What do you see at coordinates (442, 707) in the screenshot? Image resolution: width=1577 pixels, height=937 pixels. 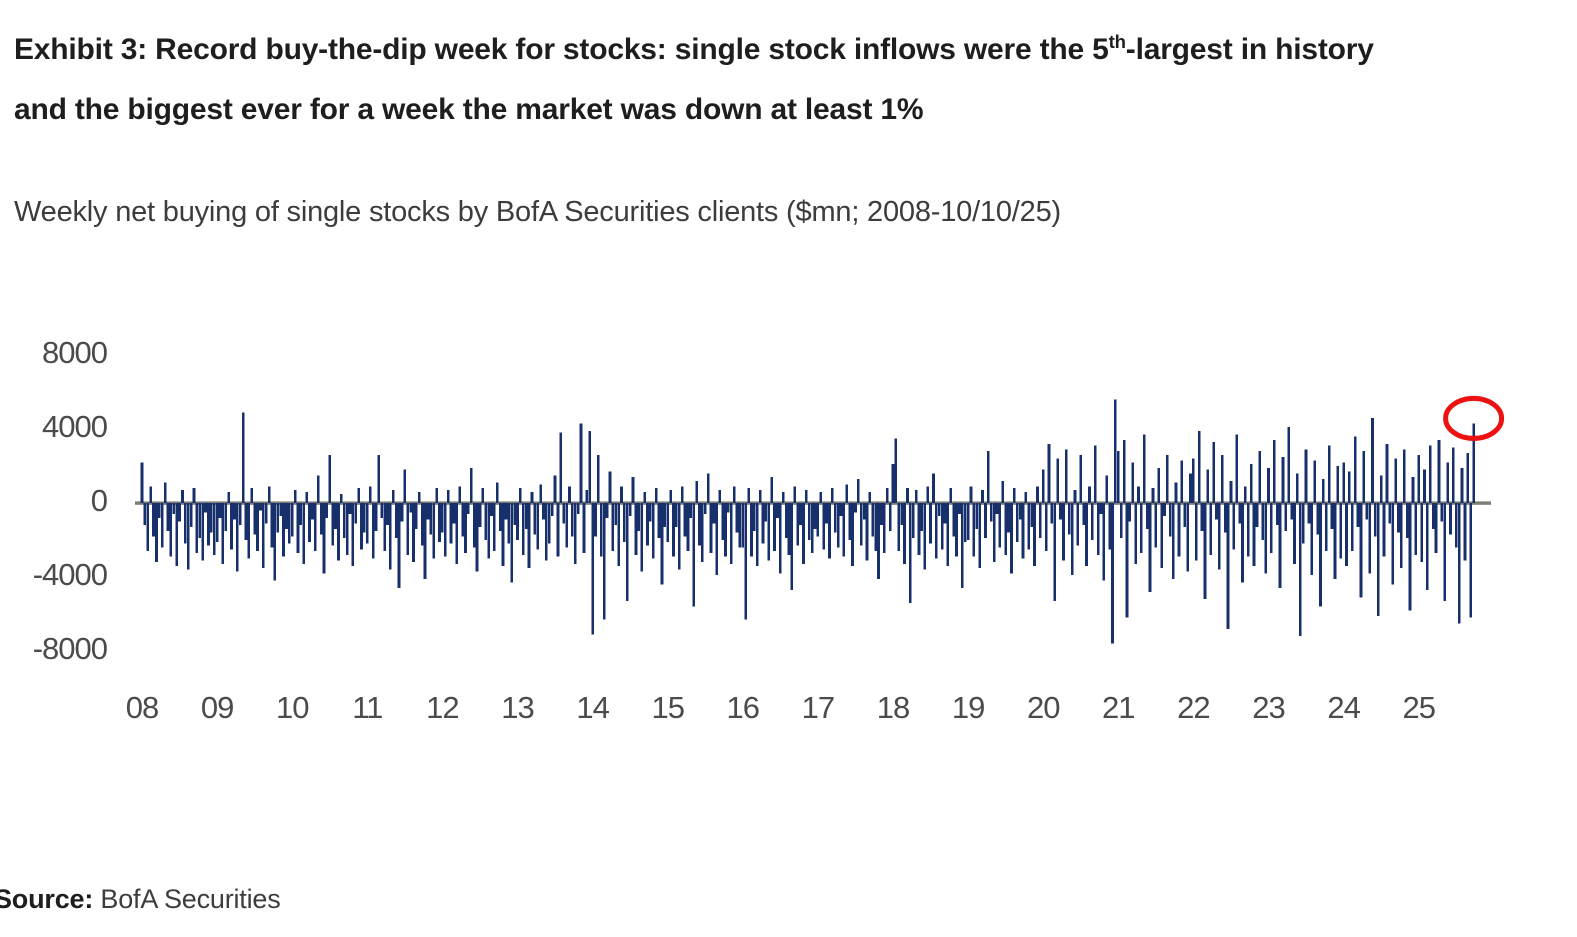 I see `x-tick-label: 12` at bounding box center [442, 707].